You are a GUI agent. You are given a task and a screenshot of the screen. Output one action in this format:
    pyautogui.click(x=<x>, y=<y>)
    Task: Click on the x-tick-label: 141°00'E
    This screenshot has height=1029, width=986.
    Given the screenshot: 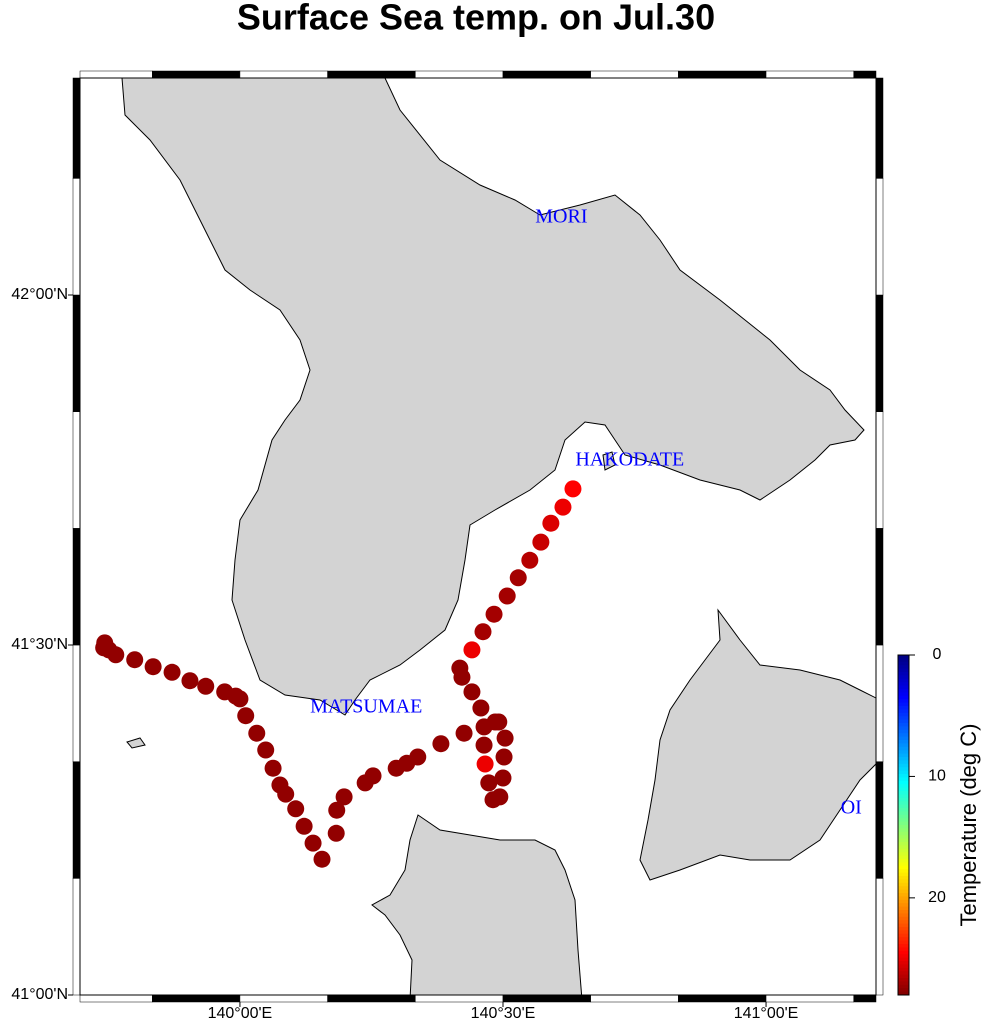 What is the action you would take?
    pyautogui.click(x=766, y=1013)
    